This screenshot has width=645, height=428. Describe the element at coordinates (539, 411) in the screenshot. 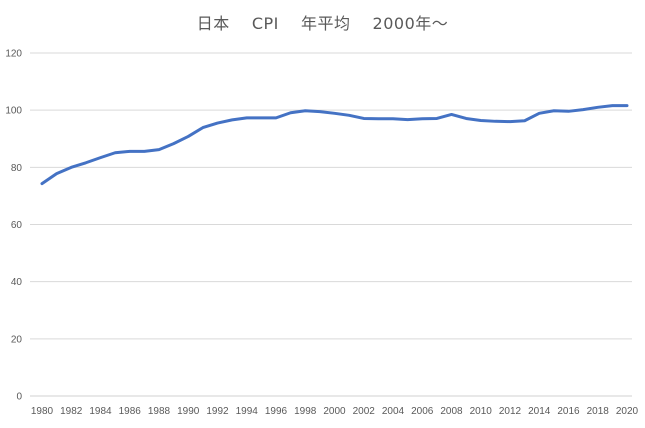

I see `x-tick-label: 2014` at that location.